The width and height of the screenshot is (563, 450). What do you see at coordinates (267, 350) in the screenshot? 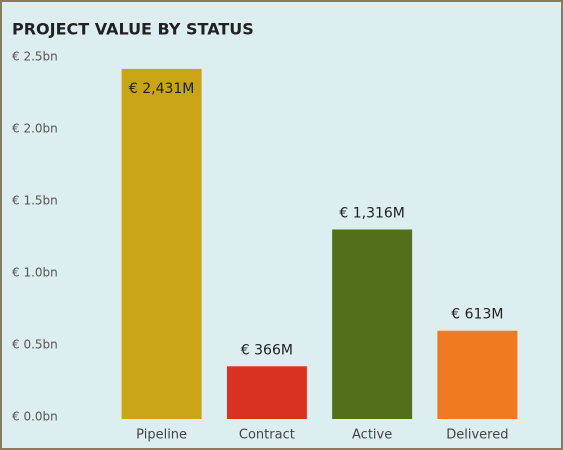
I see `data-label: € 366M` at bounding box center [267, 350].